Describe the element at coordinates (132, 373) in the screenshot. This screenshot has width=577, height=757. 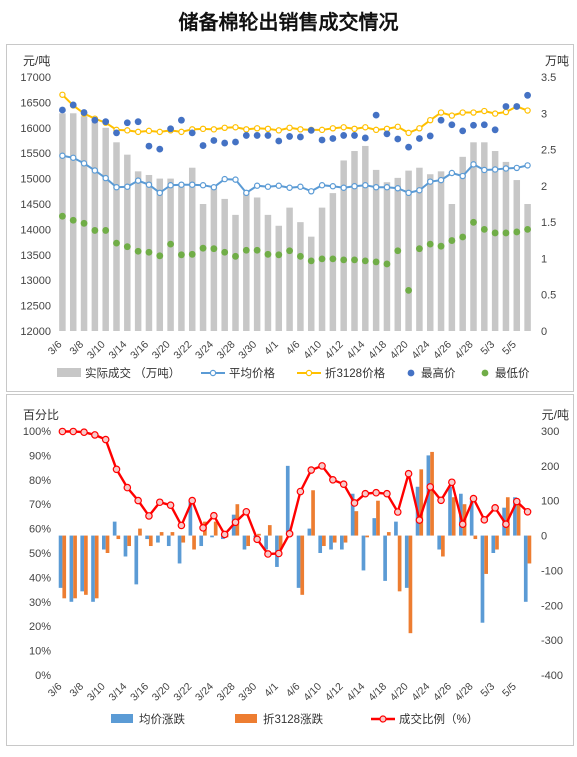
I see `legend-label: 实际成交 （万吨）` at that location.